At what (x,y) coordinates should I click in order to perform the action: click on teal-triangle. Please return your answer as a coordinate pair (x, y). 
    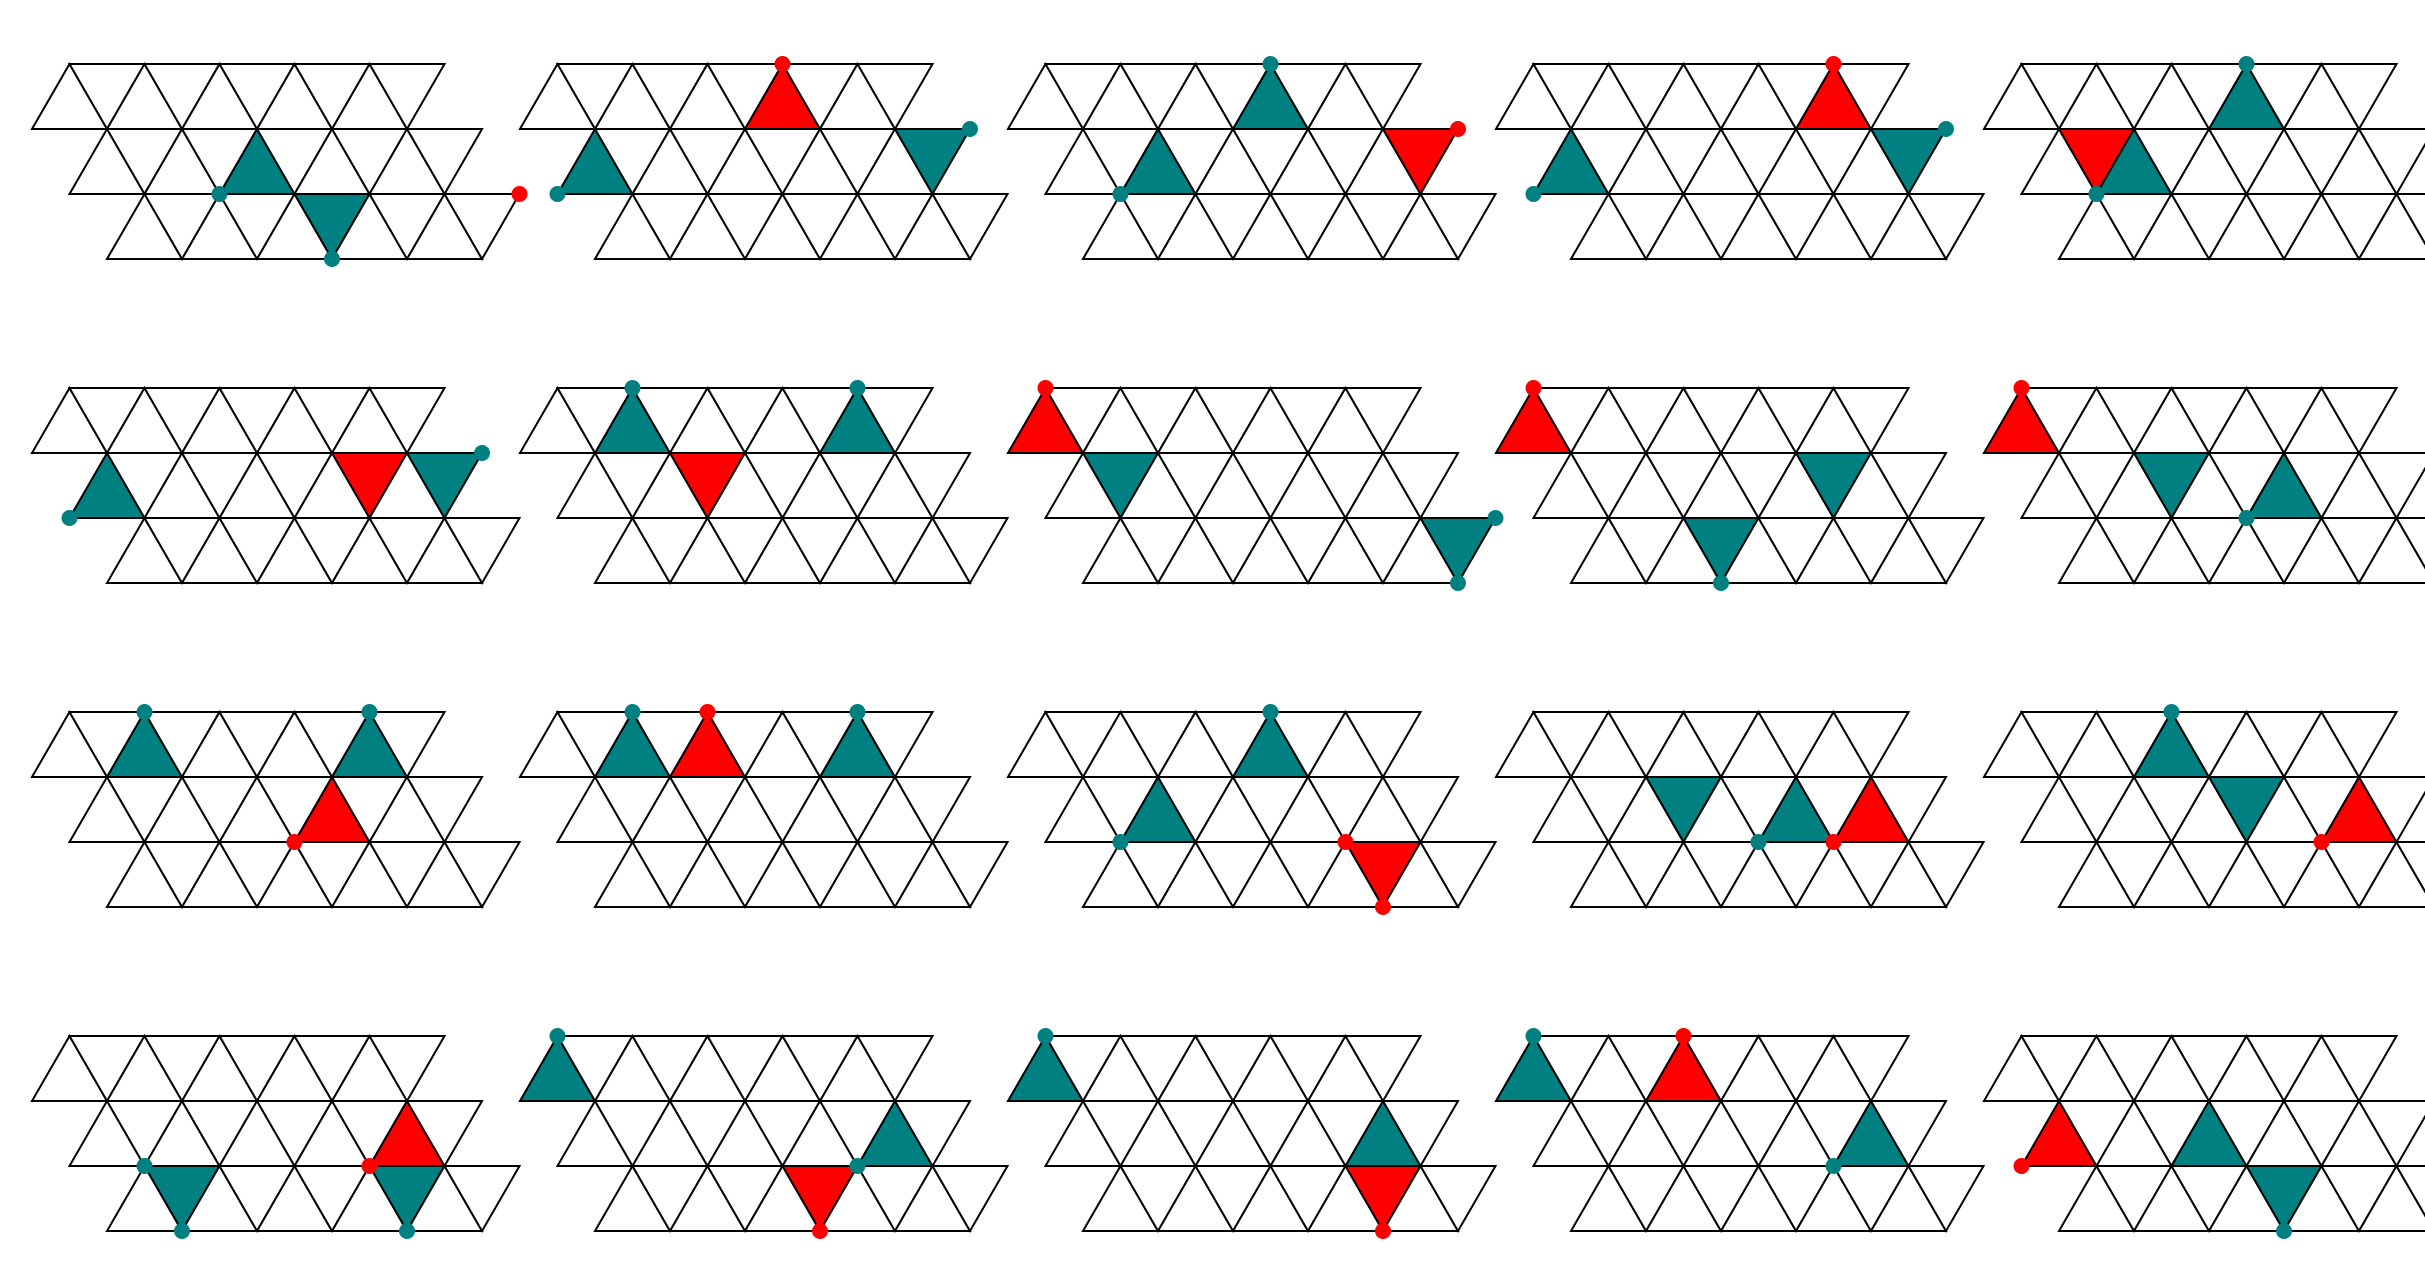
    Looking at the image, I should click on (444, 486).